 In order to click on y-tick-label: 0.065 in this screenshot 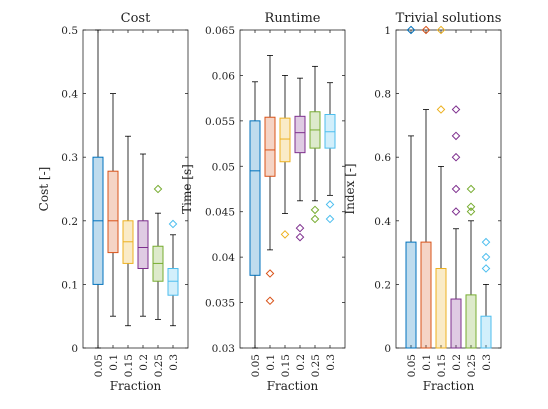, I will do `click(220, 31)`.